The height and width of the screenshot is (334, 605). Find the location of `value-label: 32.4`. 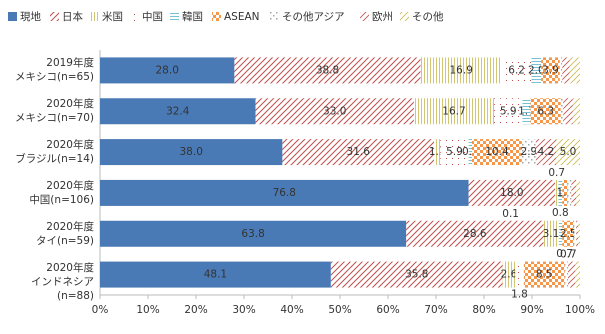

value-label: 32.4 is located at coordinates (178, 111).